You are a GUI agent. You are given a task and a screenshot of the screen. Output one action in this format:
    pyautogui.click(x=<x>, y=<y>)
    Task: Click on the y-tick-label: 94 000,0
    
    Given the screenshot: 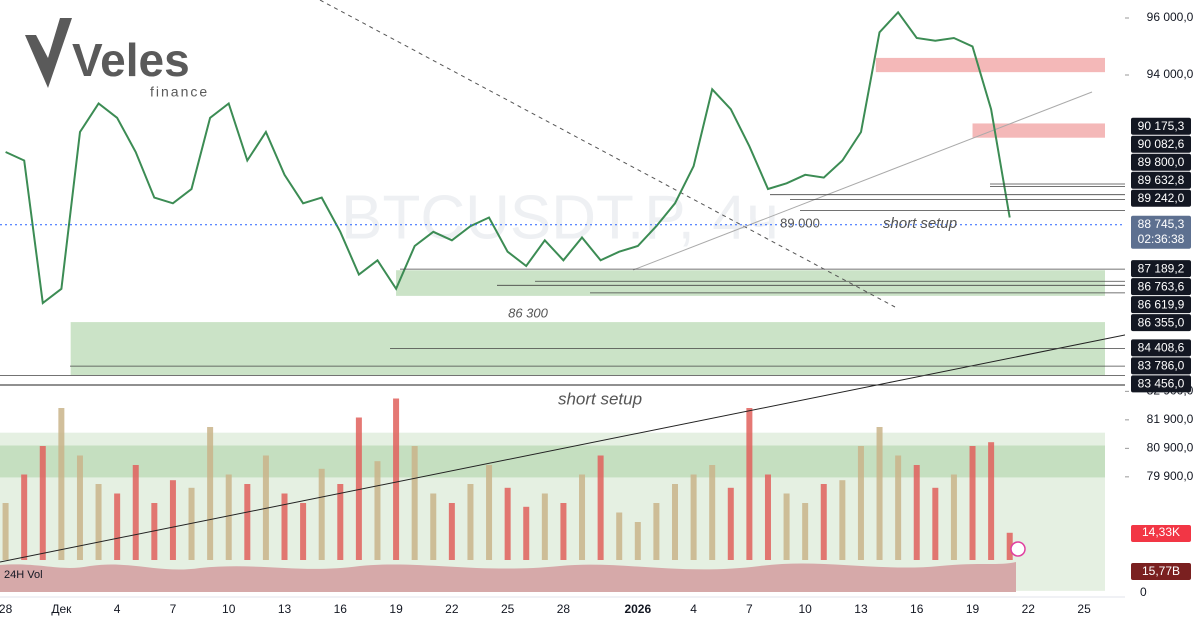 What is the action you would take?
    pyautogui.click(x=1170, y=74)
    